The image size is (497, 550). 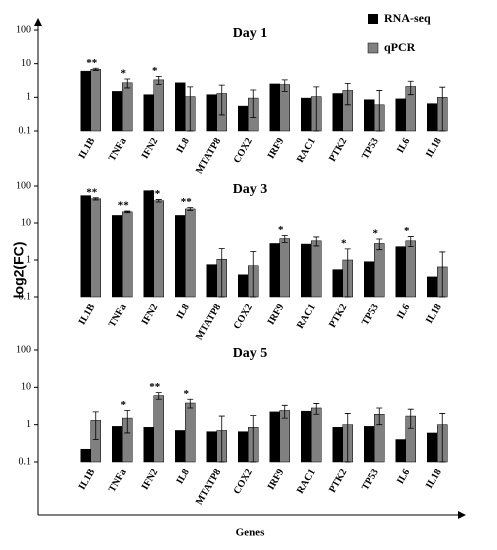 What do you see at coordinates (243, 150) in the screenshot?
I see `x-tick-label: COX2` at bounding box center [243, 150].